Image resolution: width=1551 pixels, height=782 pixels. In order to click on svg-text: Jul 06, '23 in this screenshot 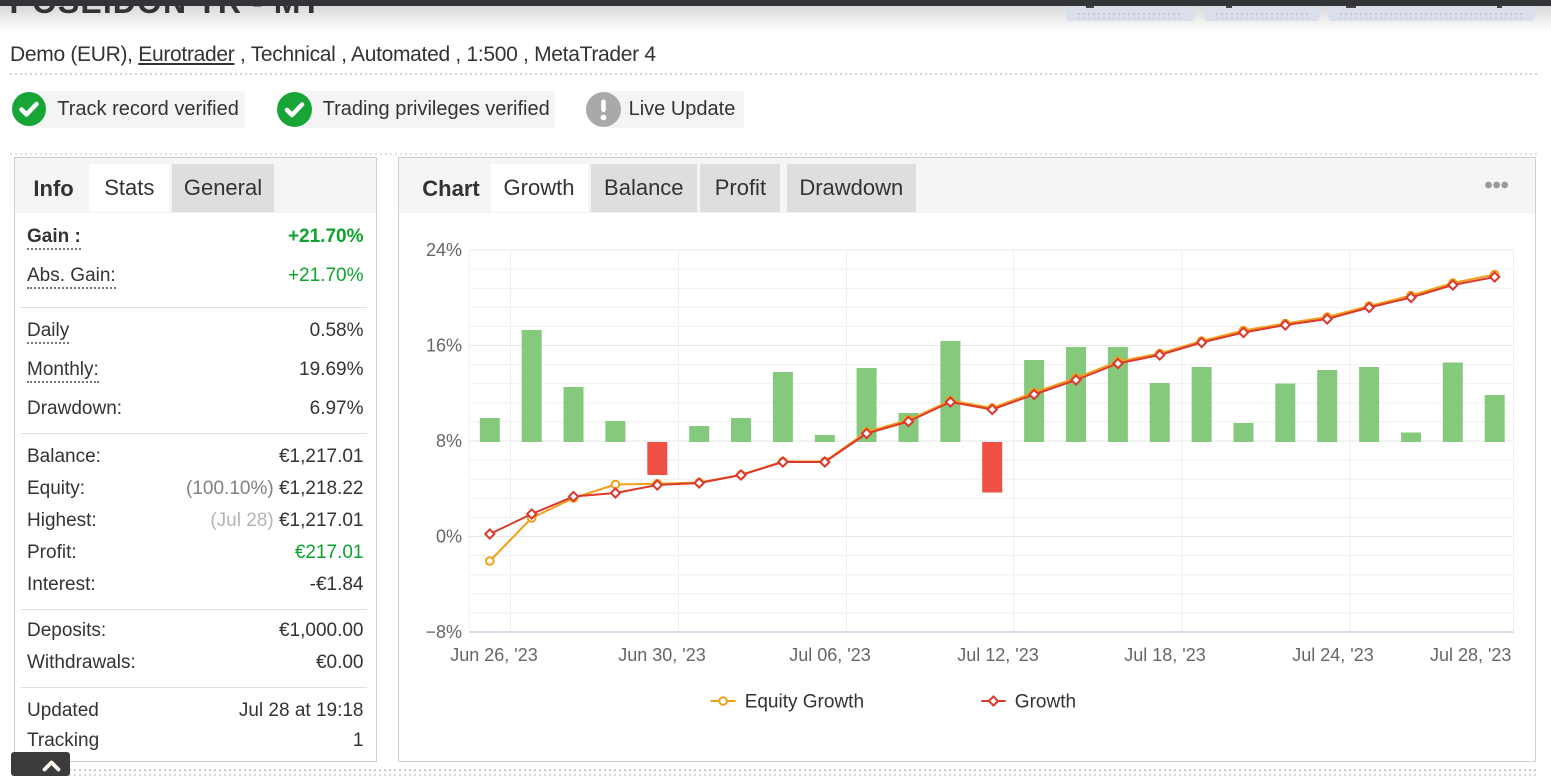, I will do `click(830, 655)`.